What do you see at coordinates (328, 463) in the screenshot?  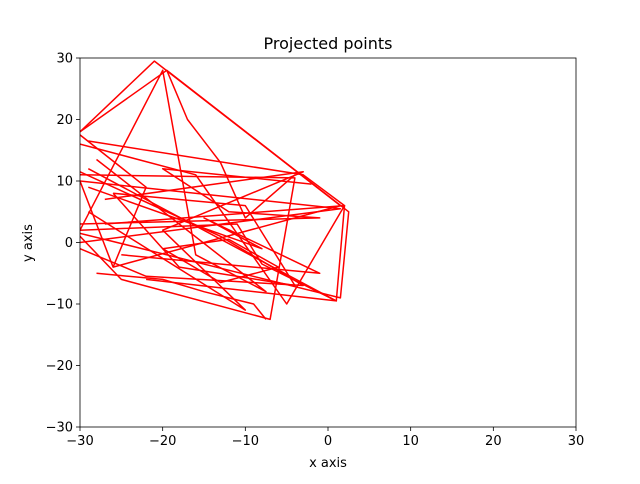 I see `x-axis-label: x axis` at bounding box center [328, 463].